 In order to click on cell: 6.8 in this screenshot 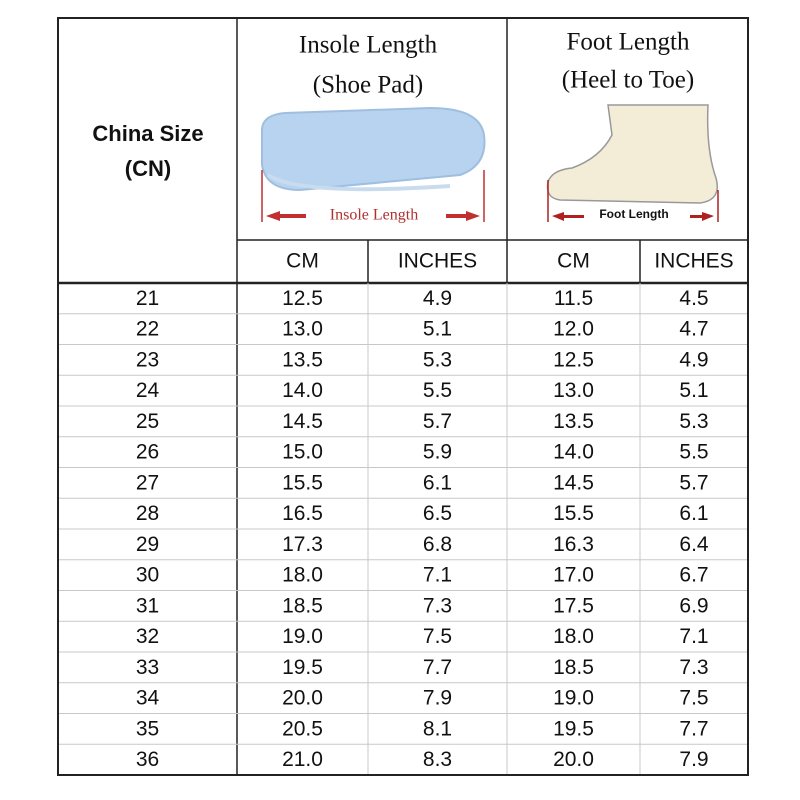, I will do `click(437, 544)`.